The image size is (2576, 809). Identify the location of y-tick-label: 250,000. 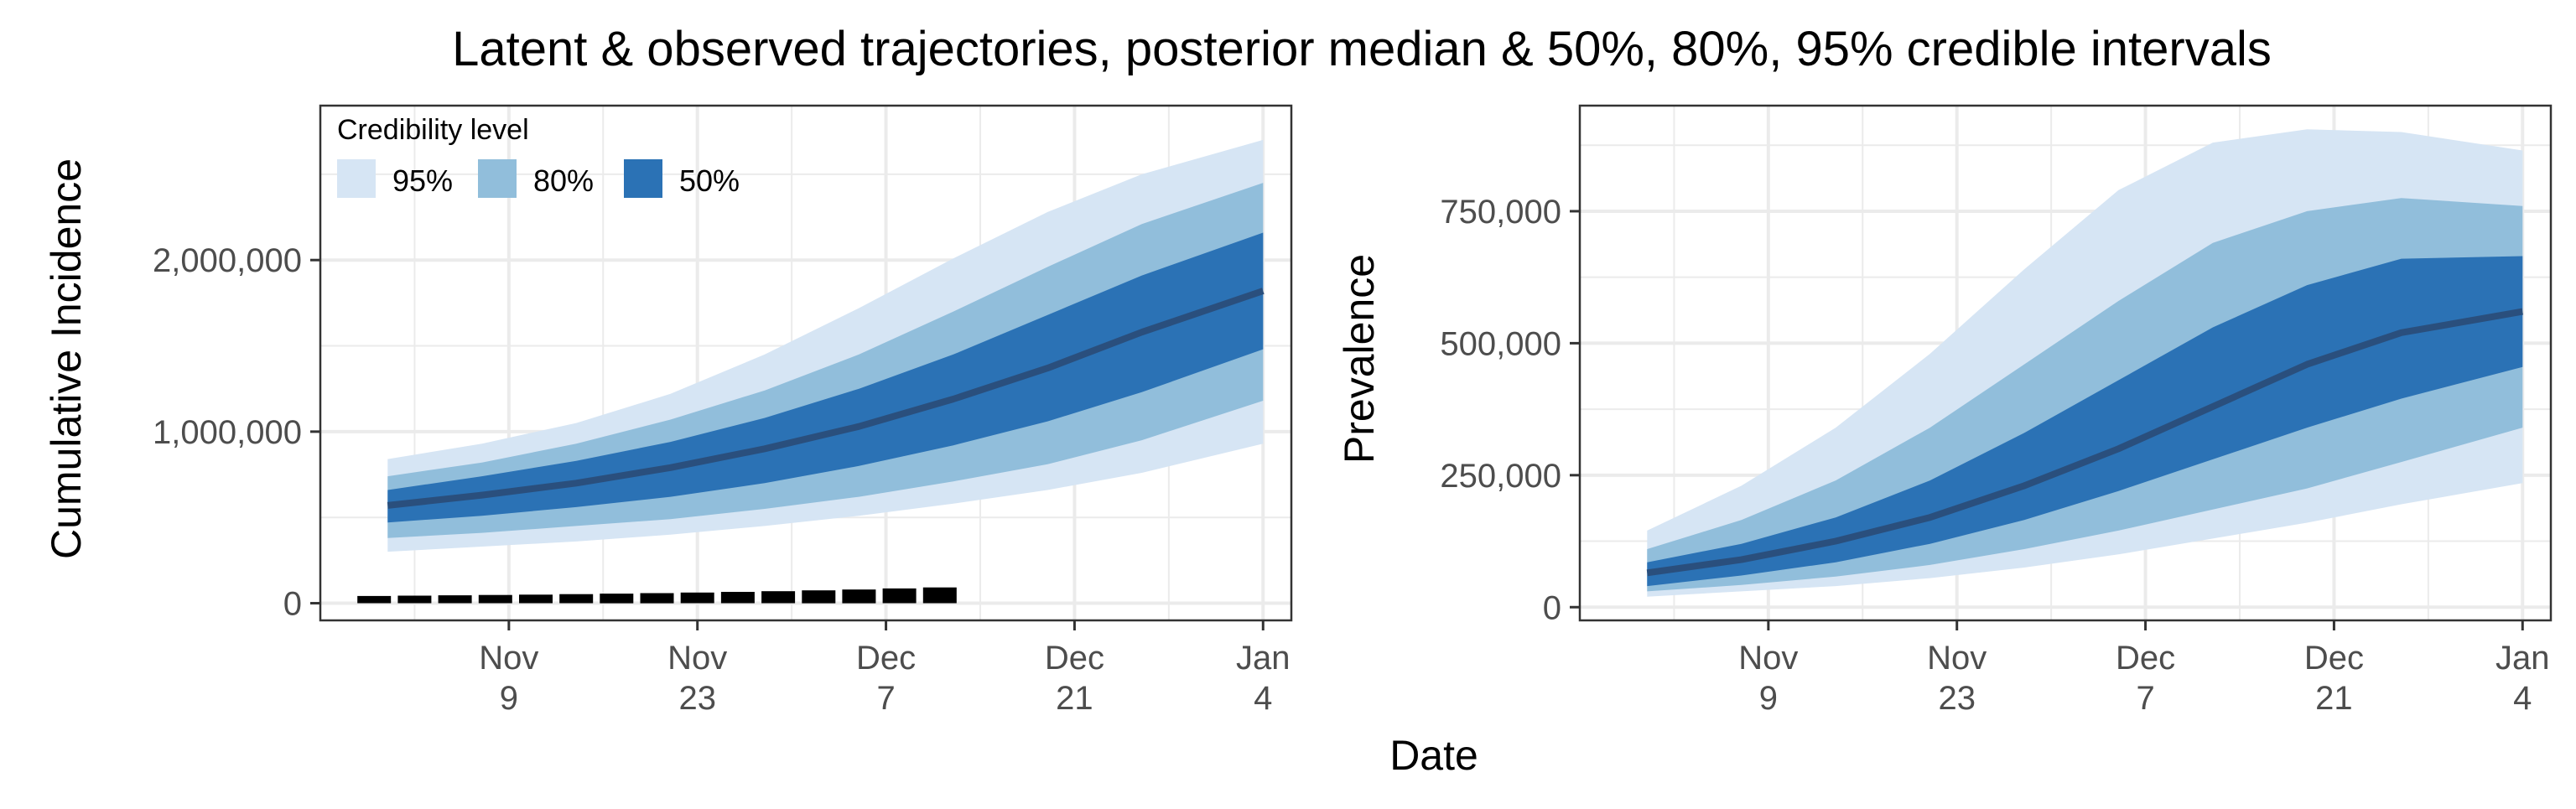
(1500, 477).